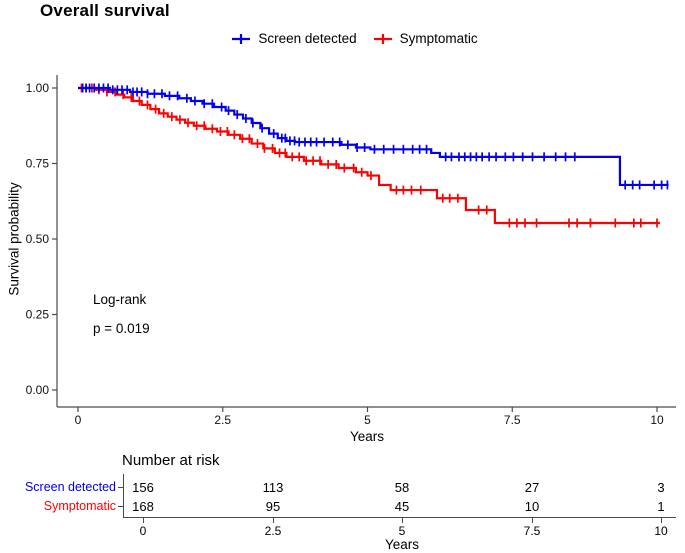 The image size is (685, 553). Describe the element at coordinates (661, 531) in the screenshot. I see `risk-axis-tick-label: 10` at that location.